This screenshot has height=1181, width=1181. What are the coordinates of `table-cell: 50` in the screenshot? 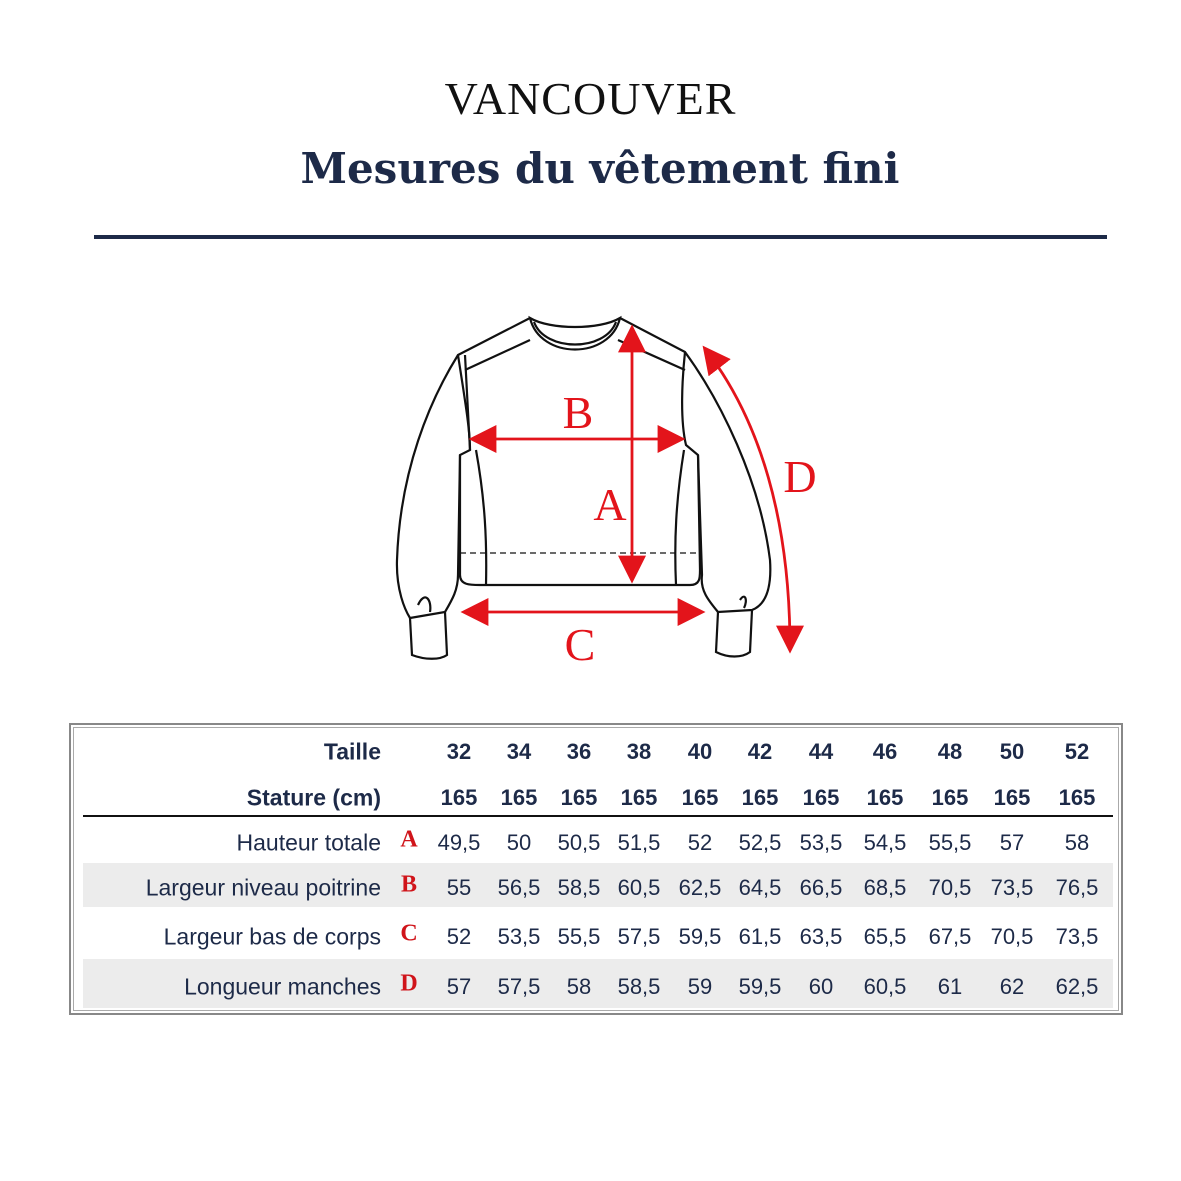 It's located at (519, 842).